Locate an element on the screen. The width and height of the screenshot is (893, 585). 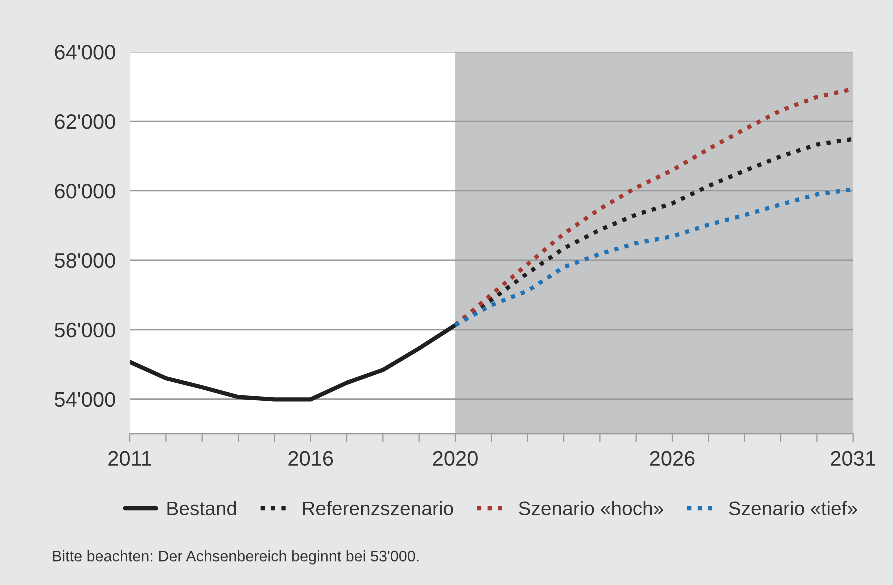
legend-label: Szenario «hoch» is located at coordinates (591, 508).